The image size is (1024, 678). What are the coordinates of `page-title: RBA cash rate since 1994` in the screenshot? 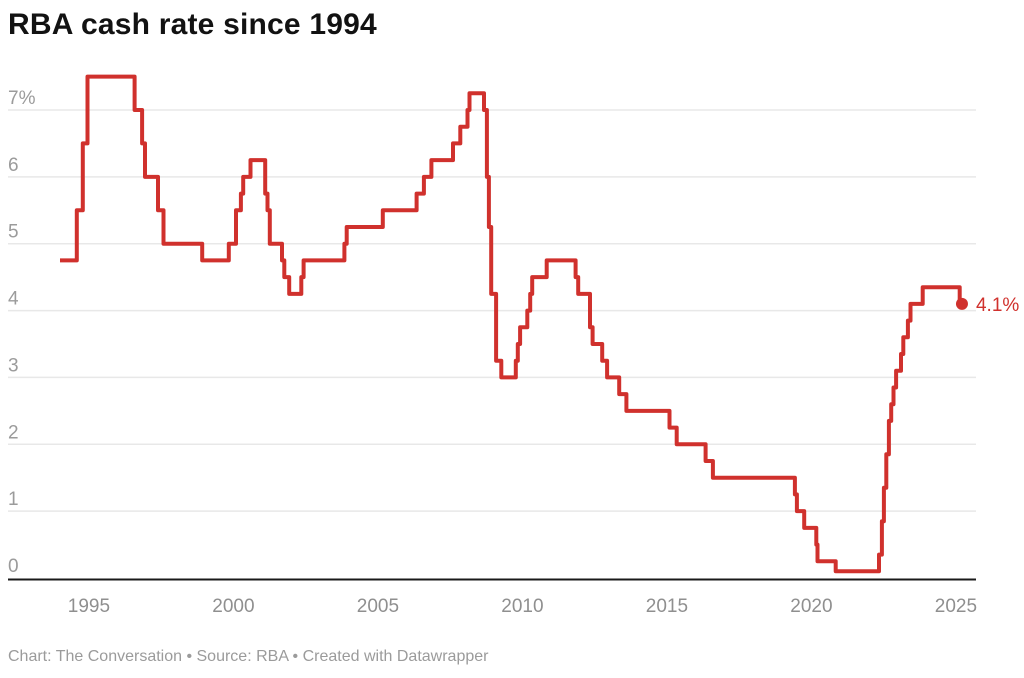 It's located at (192, 24).